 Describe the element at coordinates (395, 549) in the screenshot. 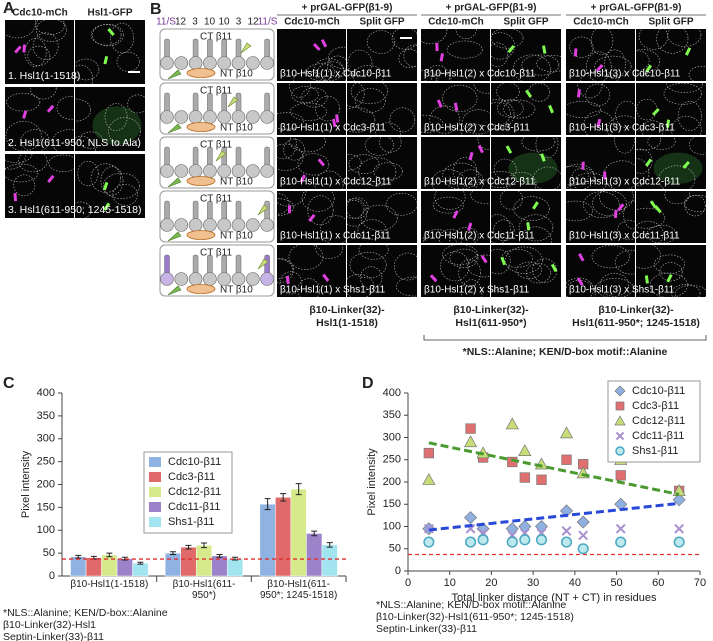

I see `y-tick-label: 50` at that location.